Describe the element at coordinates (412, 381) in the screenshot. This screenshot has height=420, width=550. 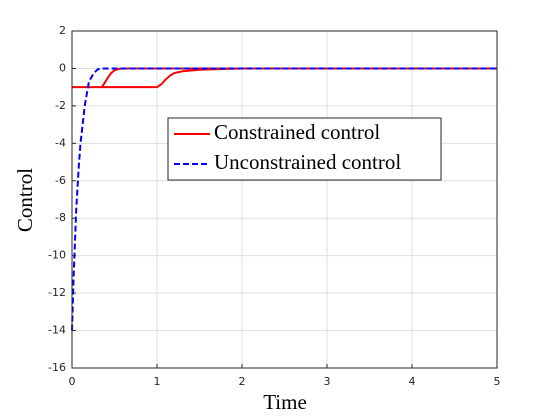
I see `x-tick-label: 4` at that location.